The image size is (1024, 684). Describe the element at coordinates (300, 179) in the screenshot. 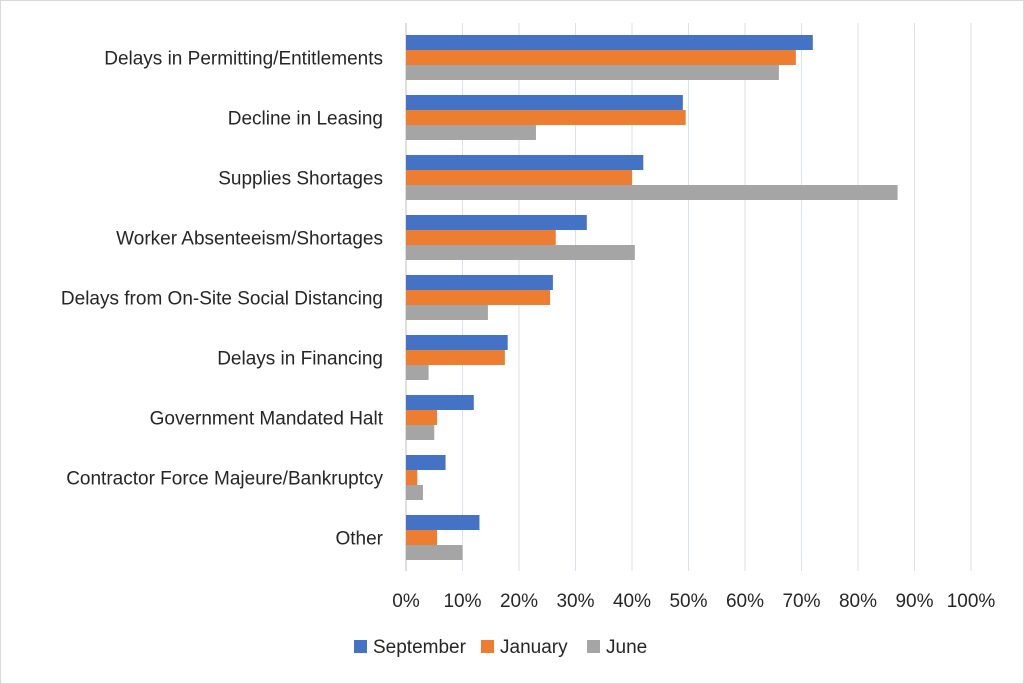

I see `category-label: Supplies Shortages` at that location.